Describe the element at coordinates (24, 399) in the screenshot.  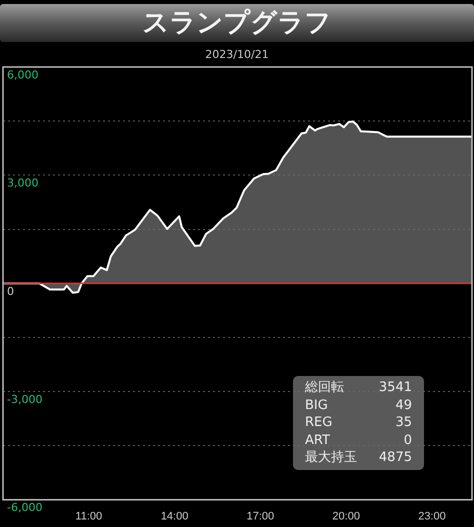
I see `y-tick-label: -3,000` at that location.